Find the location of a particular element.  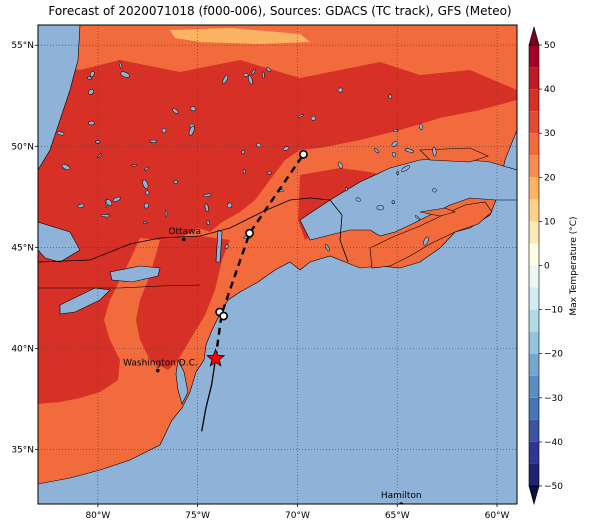

longitude-tick-label: 60°W is located at coordinates (497, 516).